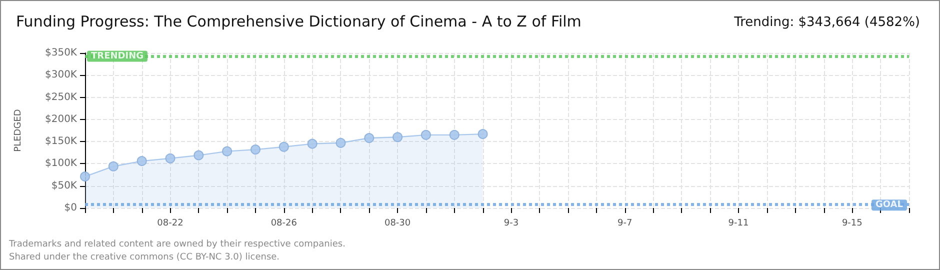 The width and height of the screenshot is (940, 270). Describe the element at coordinates (64, 186) in the screenshot. I see `y-tick-label: $50K` at that location.